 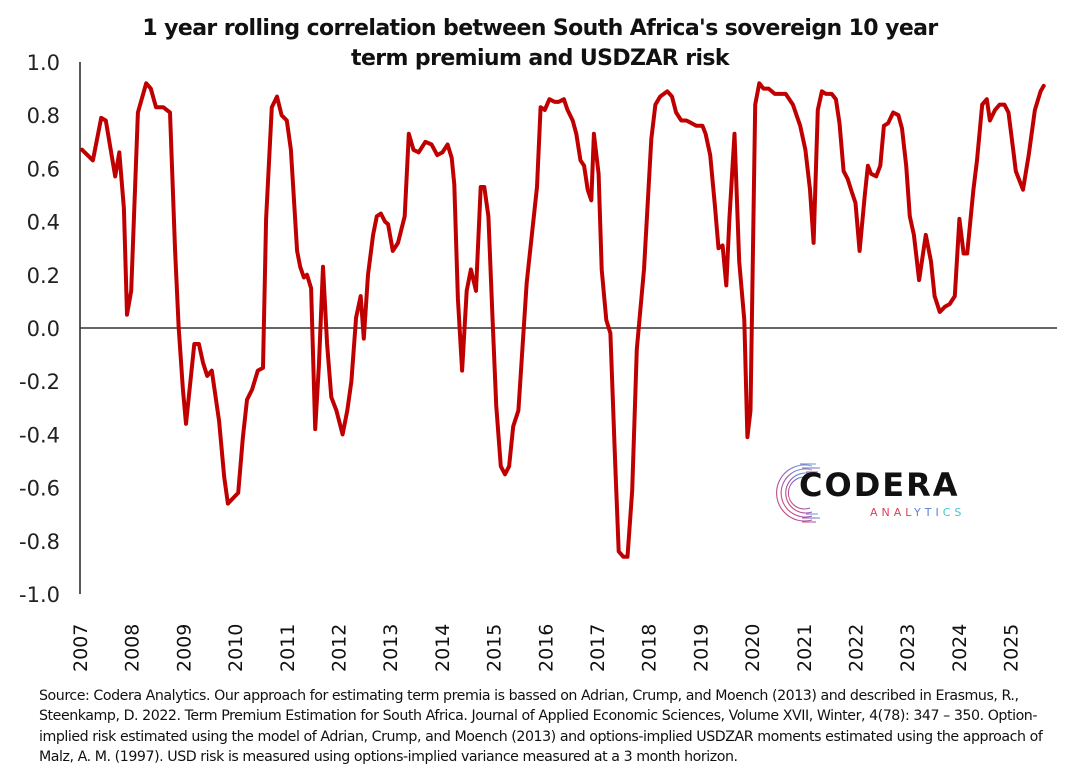 What do you see at coordinates (701, 648) in the screenshot?
I see `x-tick-label: 2019` at bounding box center [701, 648].